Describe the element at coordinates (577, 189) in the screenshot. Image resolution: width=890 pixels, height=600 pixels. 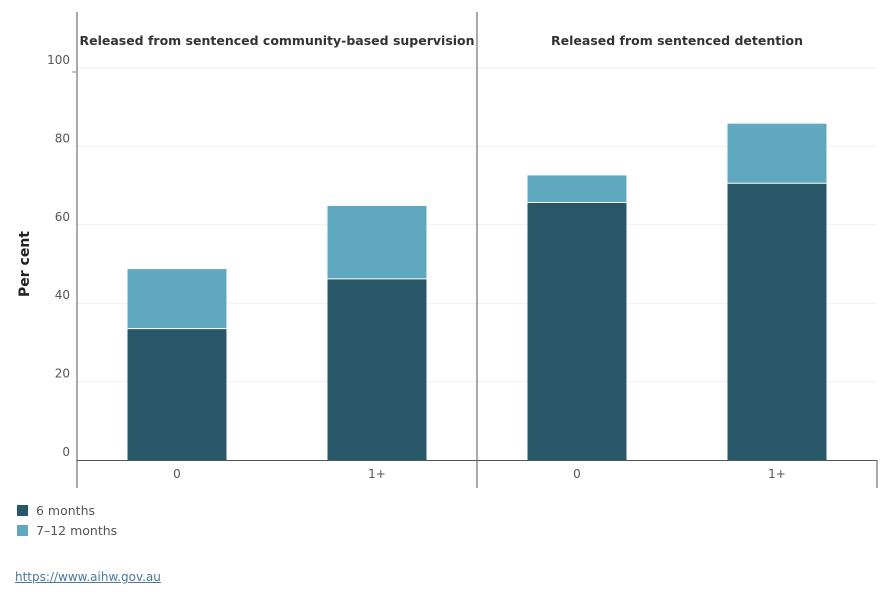
I see `bar-p2-0-s2` at that location.